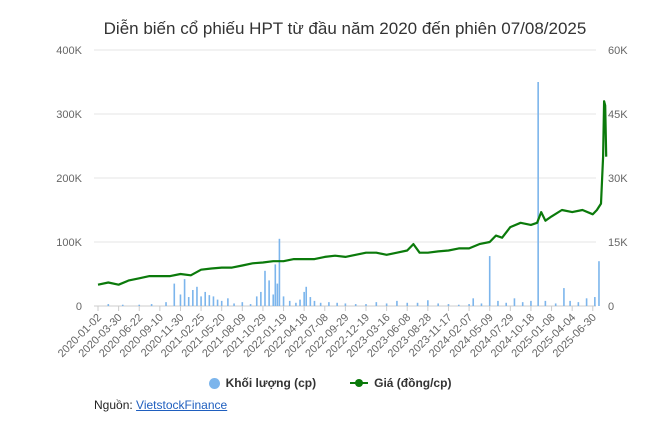  What do you see at coordinates (271, 383) in the screenshot?
I see `legend-volume-label: Khối lượng (cp)` at bounding box center [271, 383].